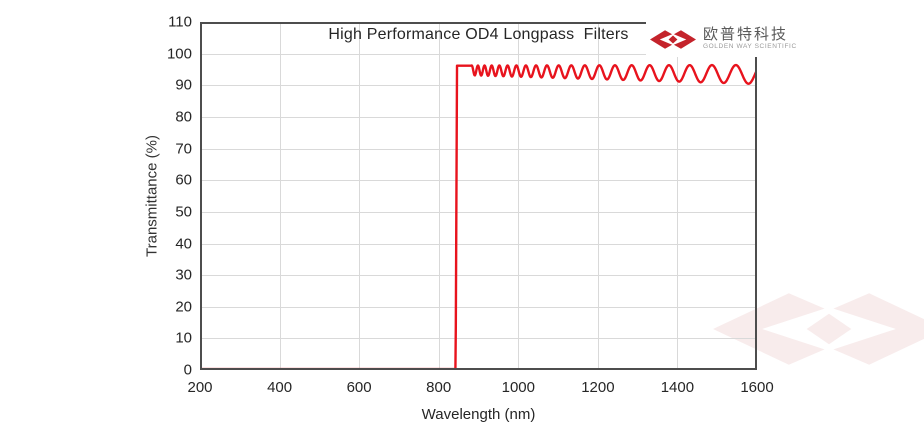 The image size is (924, 440). I want to click on x-tick-label: 1000, so click(518, 387).